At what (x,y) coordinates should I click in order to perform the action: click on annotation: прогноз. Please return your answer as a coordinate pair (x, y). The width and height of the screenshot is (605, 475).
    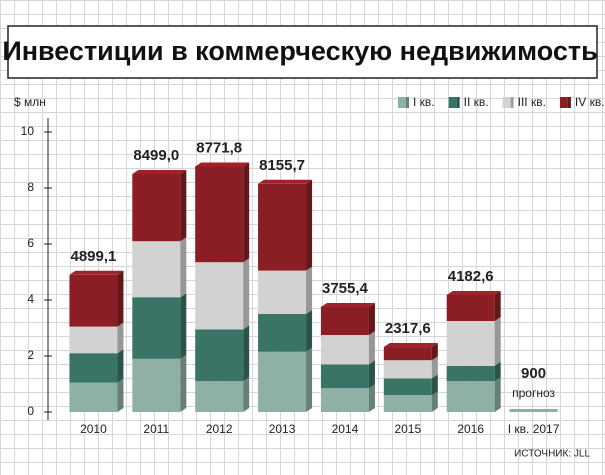
    Looking at the image, I should click on (533, 393).